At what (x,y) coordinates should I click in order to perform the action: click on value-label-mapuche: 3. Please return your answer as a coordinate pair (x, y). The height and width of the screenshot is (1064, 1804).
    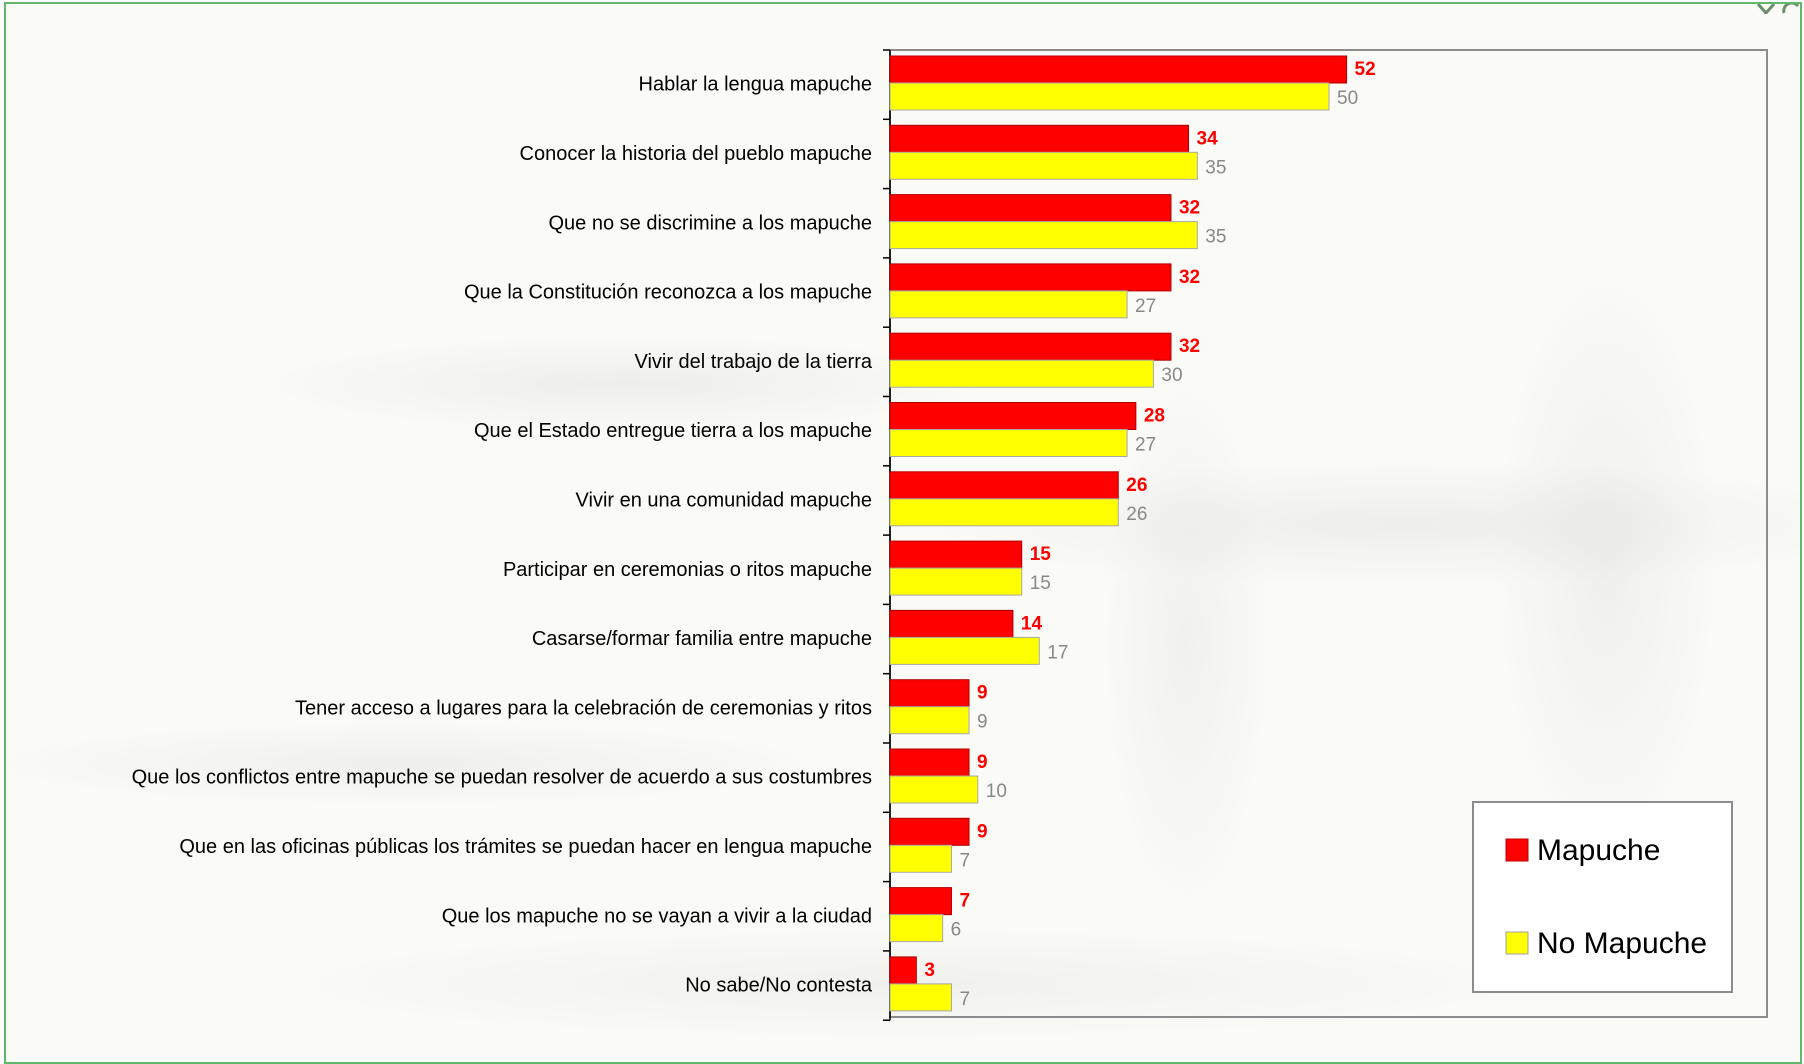
    Looking at the image, I should click on (929, 970).